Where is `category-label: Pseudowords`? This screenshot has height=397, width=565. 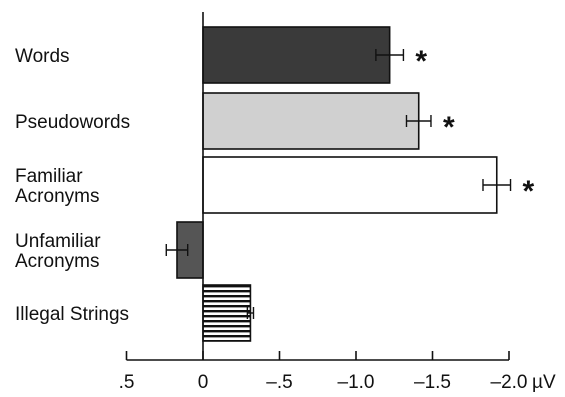 category-label: Pseudowords is located at coordinates (72, 122).